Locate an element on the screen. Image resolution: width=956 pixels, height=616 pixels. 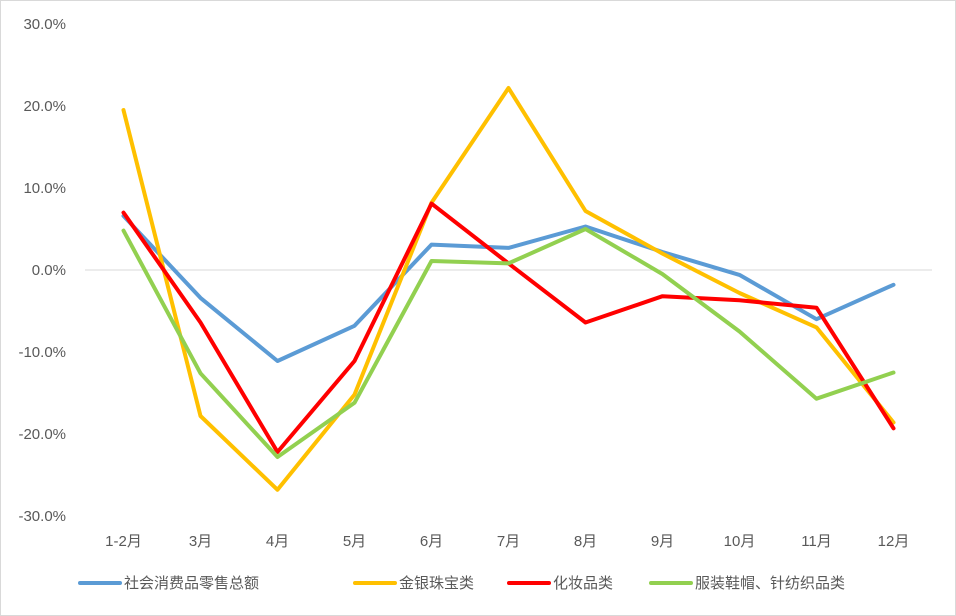
y-tick-label: 10.0% is located at coordinates (44, 188).